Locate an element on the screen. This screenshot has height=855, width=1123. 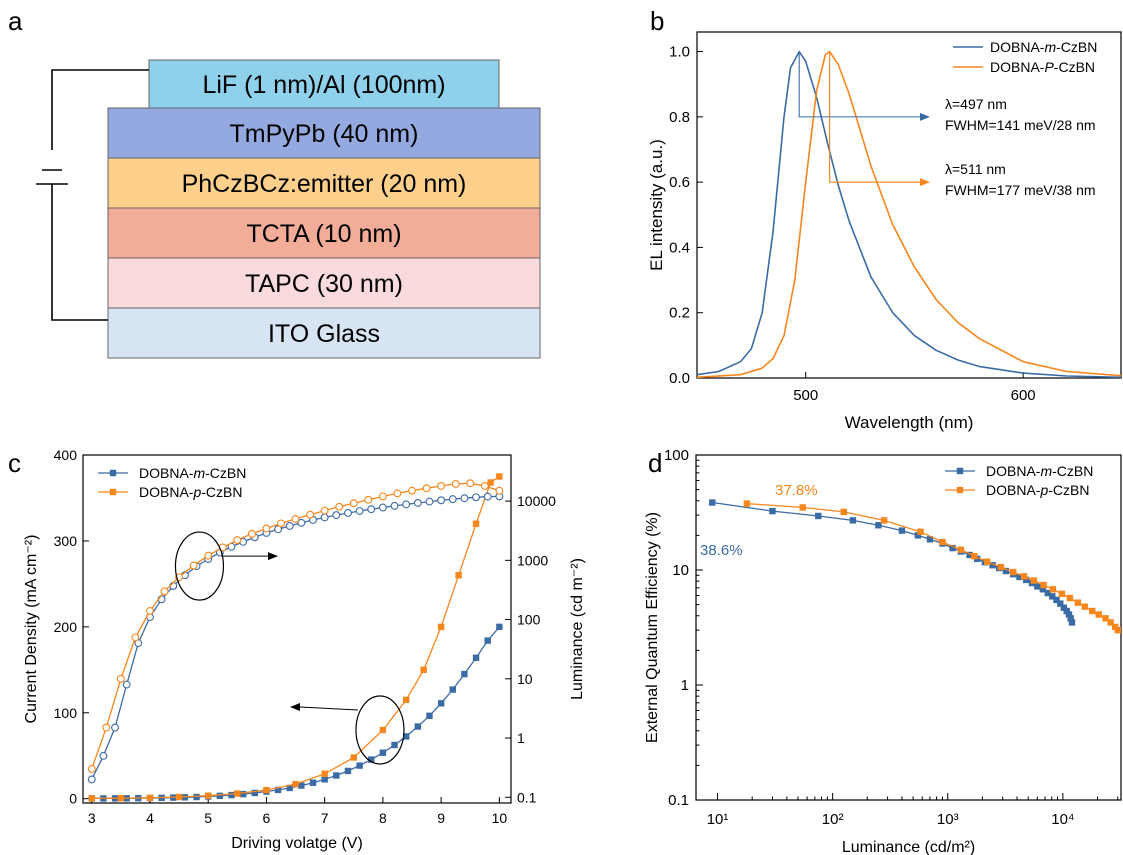
y2-axis-label: Luminance (cd m⁻²) is located at coordinates (577, 629).